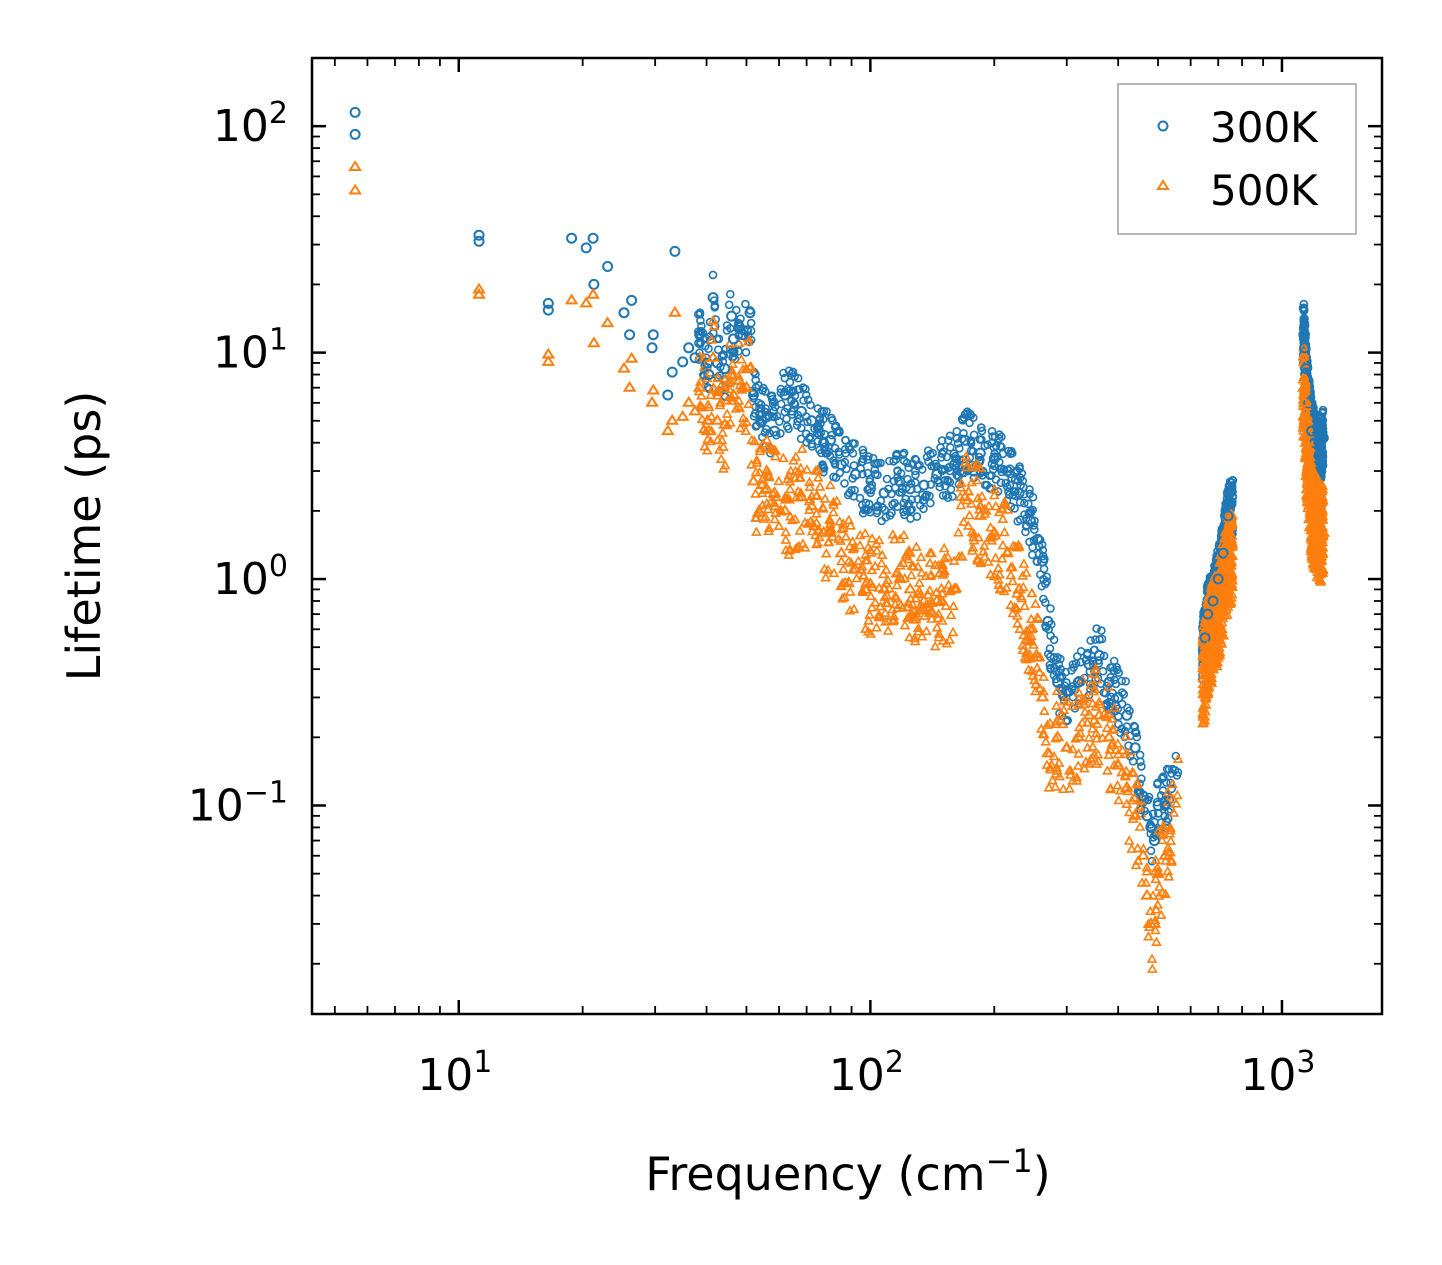 The image size is (1442, 1265). What do you see at coordinates (866, 1073) in the screenshot?
I see `x-tick-label: 102` at bounding box center [866, 1073].